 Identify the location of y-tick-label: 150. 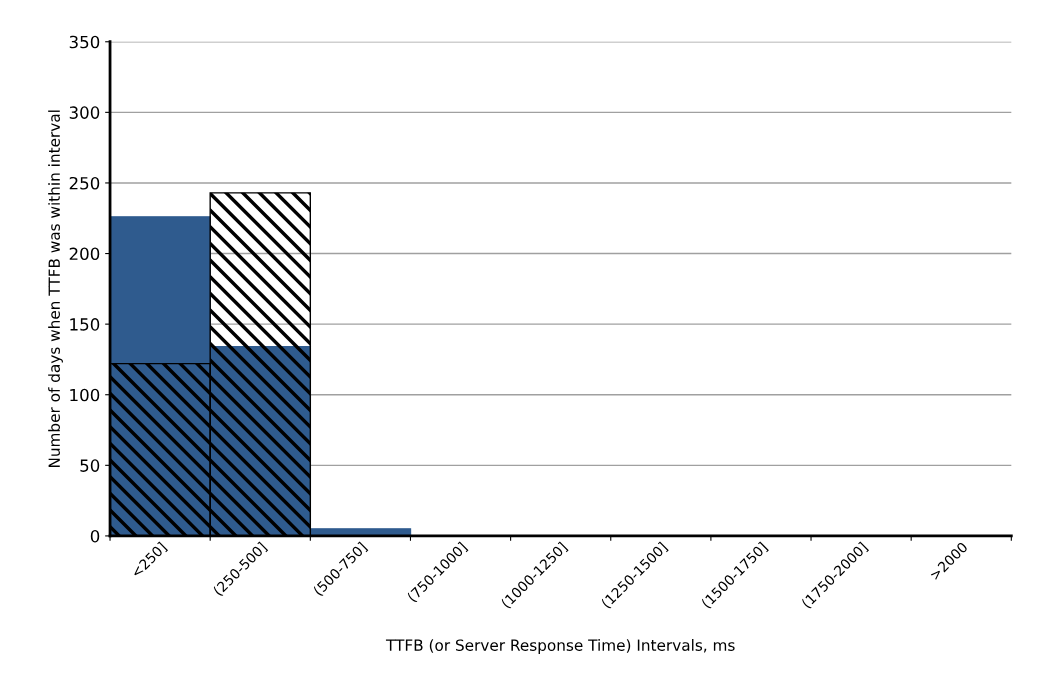
(85, 324).